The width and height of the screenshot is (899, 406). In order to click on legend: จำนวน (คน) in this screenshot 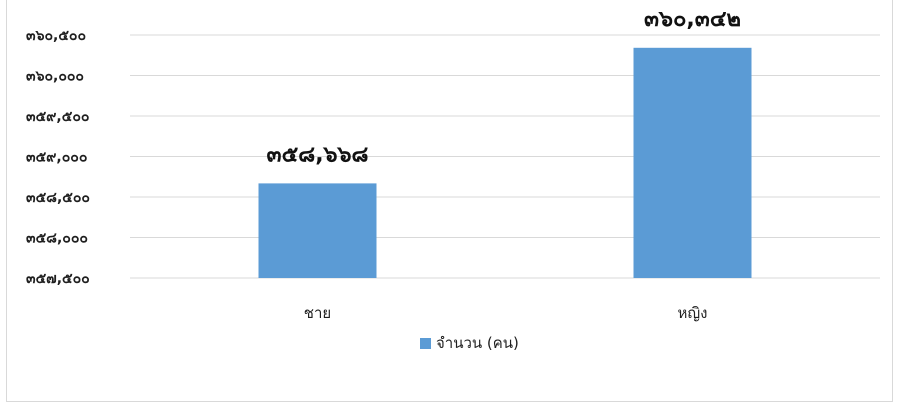, I will do `click(469, 343)`.